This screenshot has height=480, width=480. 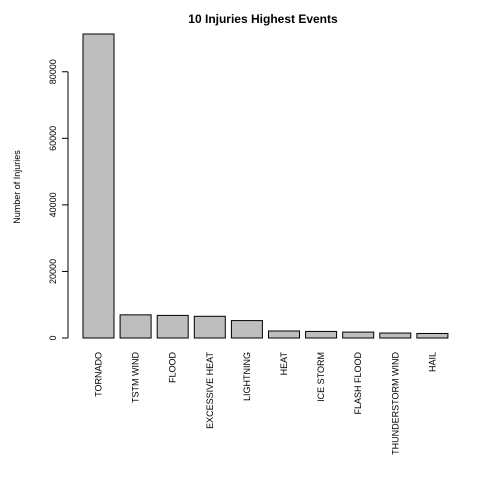 What do you see at coordinates (395, 403) in the screenshot?
I see `category-label: THUNDERSTORM WIND` at bounding box center [395, 403].